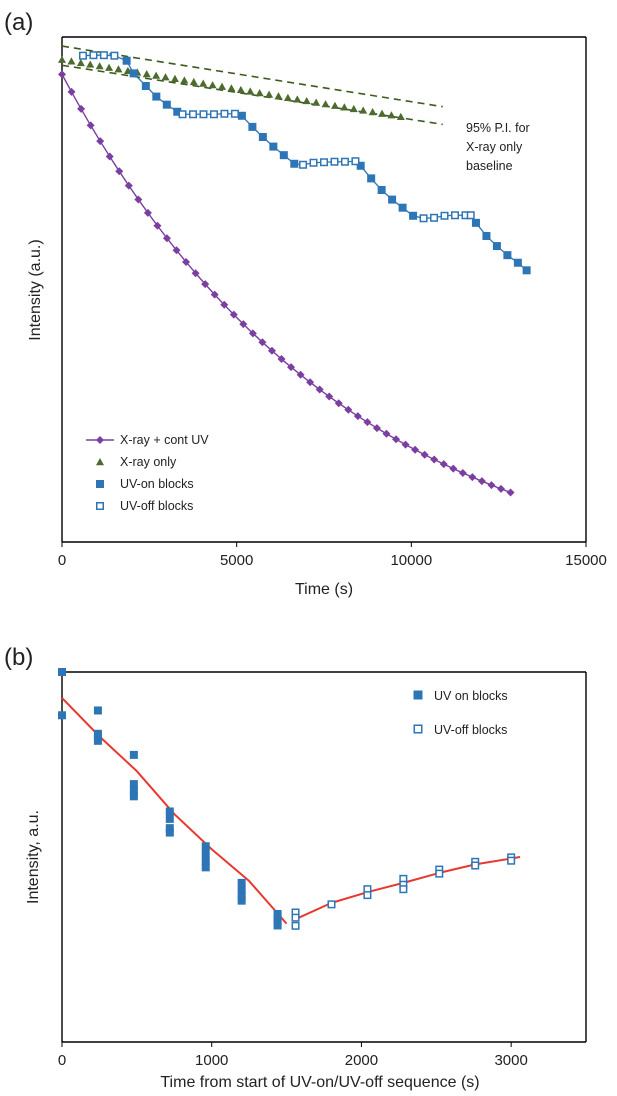 Image resolution: width=617 pixels, height=1096 pixels. I want to click on chart-b-xtick-label: 1000, so click(211, 1060).